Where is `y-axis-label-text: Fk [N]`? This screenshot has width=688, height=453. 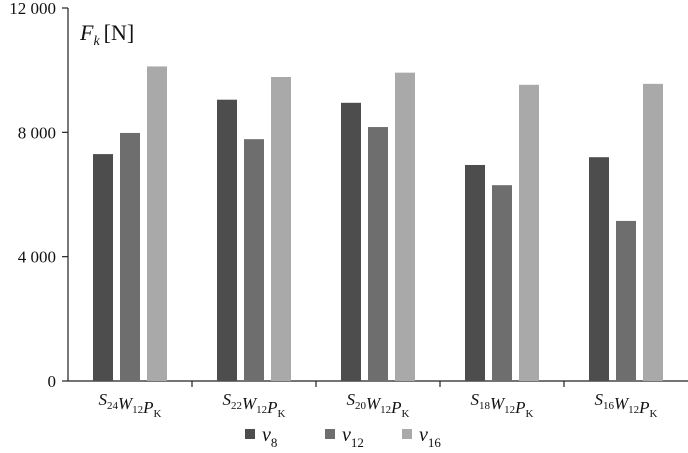 y-axis-label-text: Fk [N] is located at coordinates (106, 34).